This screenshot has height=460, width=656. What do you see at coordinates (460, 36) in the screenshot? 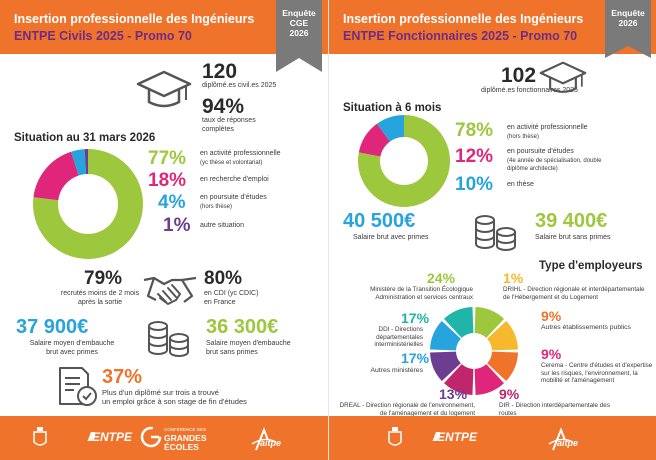
I see `fonctionnaires-subtitle: ENTPE Fonctionnaires 2025 - Promo 70` at bounding box center [460, 36].